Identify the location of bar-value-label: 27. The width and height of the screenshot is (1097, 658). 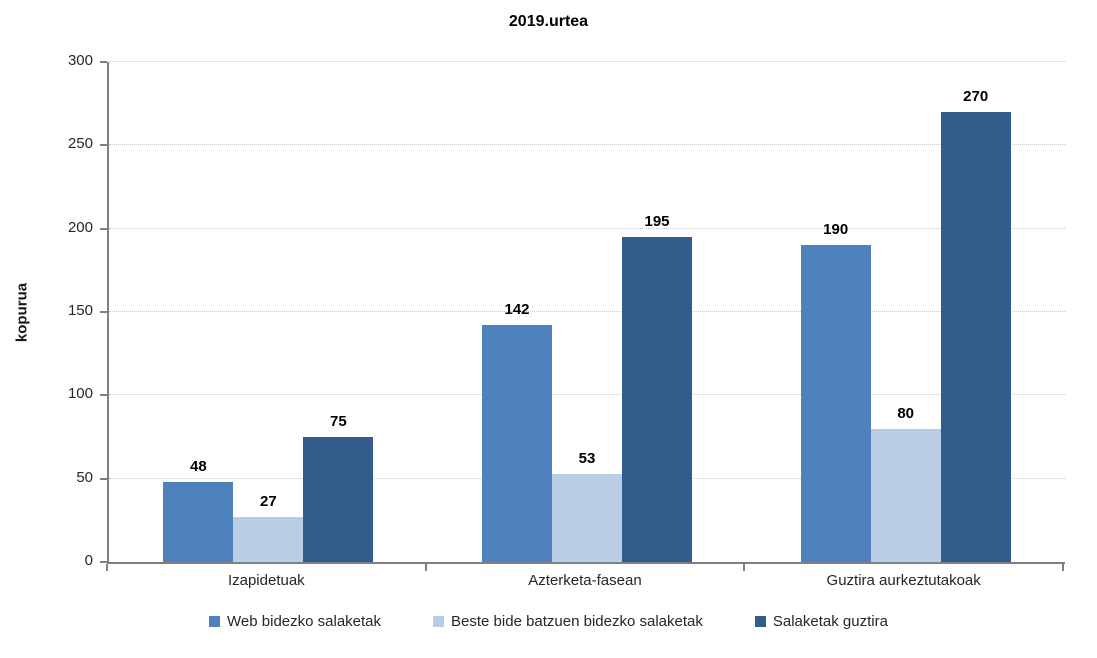
(268, 501).